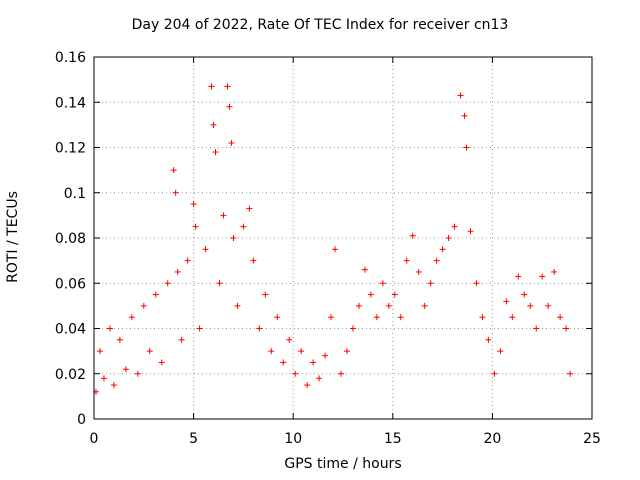 This screenshot has width=640, height=480. What do you see at coordinates (70, 58) in the screenshot?
I see `y-tick-label: 0.16` at bounding box center [70, 58].